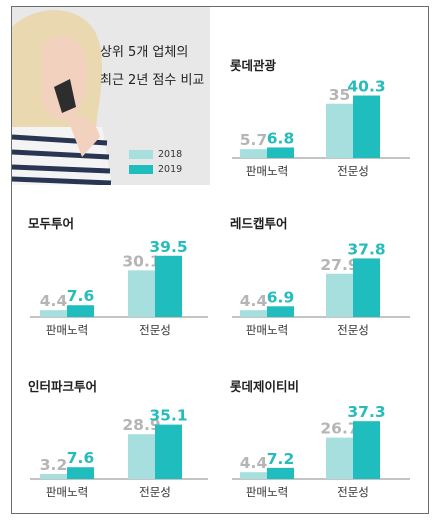  What do you see at coordinates (155, 492) in the screenshot?
I see `category-label-interpark-tour-1: 전문성` at bounding box center [155, 492].